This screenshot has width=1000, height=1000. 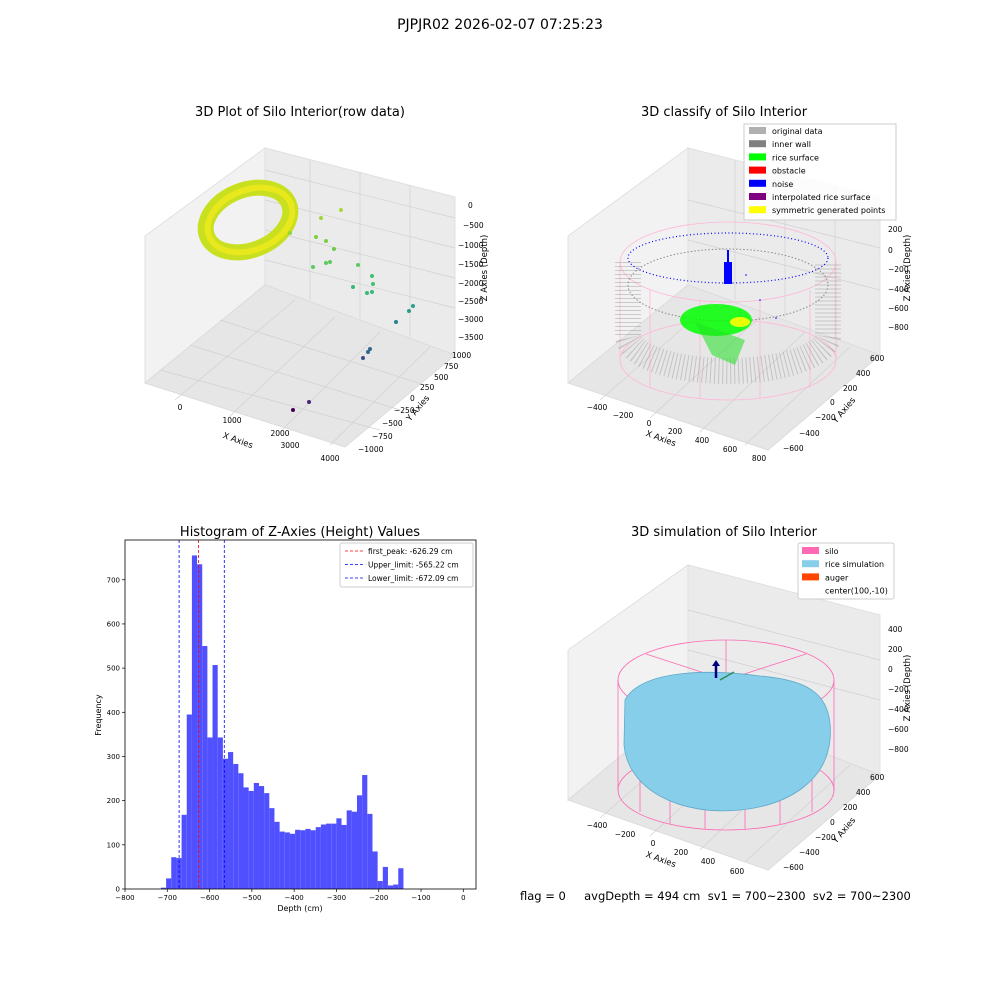 What do you see at coordinates (832, 402) in the screenshot?
I see `classify-ytick: 0` at bounding box center [832, 402].